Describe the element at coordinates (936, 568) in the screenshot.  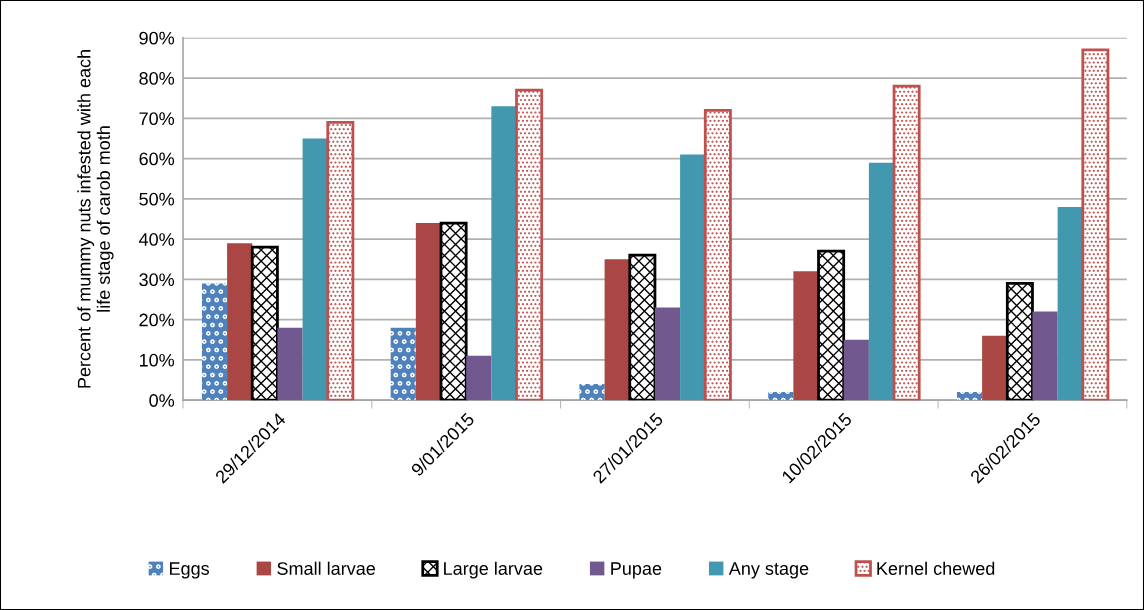
I see `legend-label: Kernel chewed` at that location.